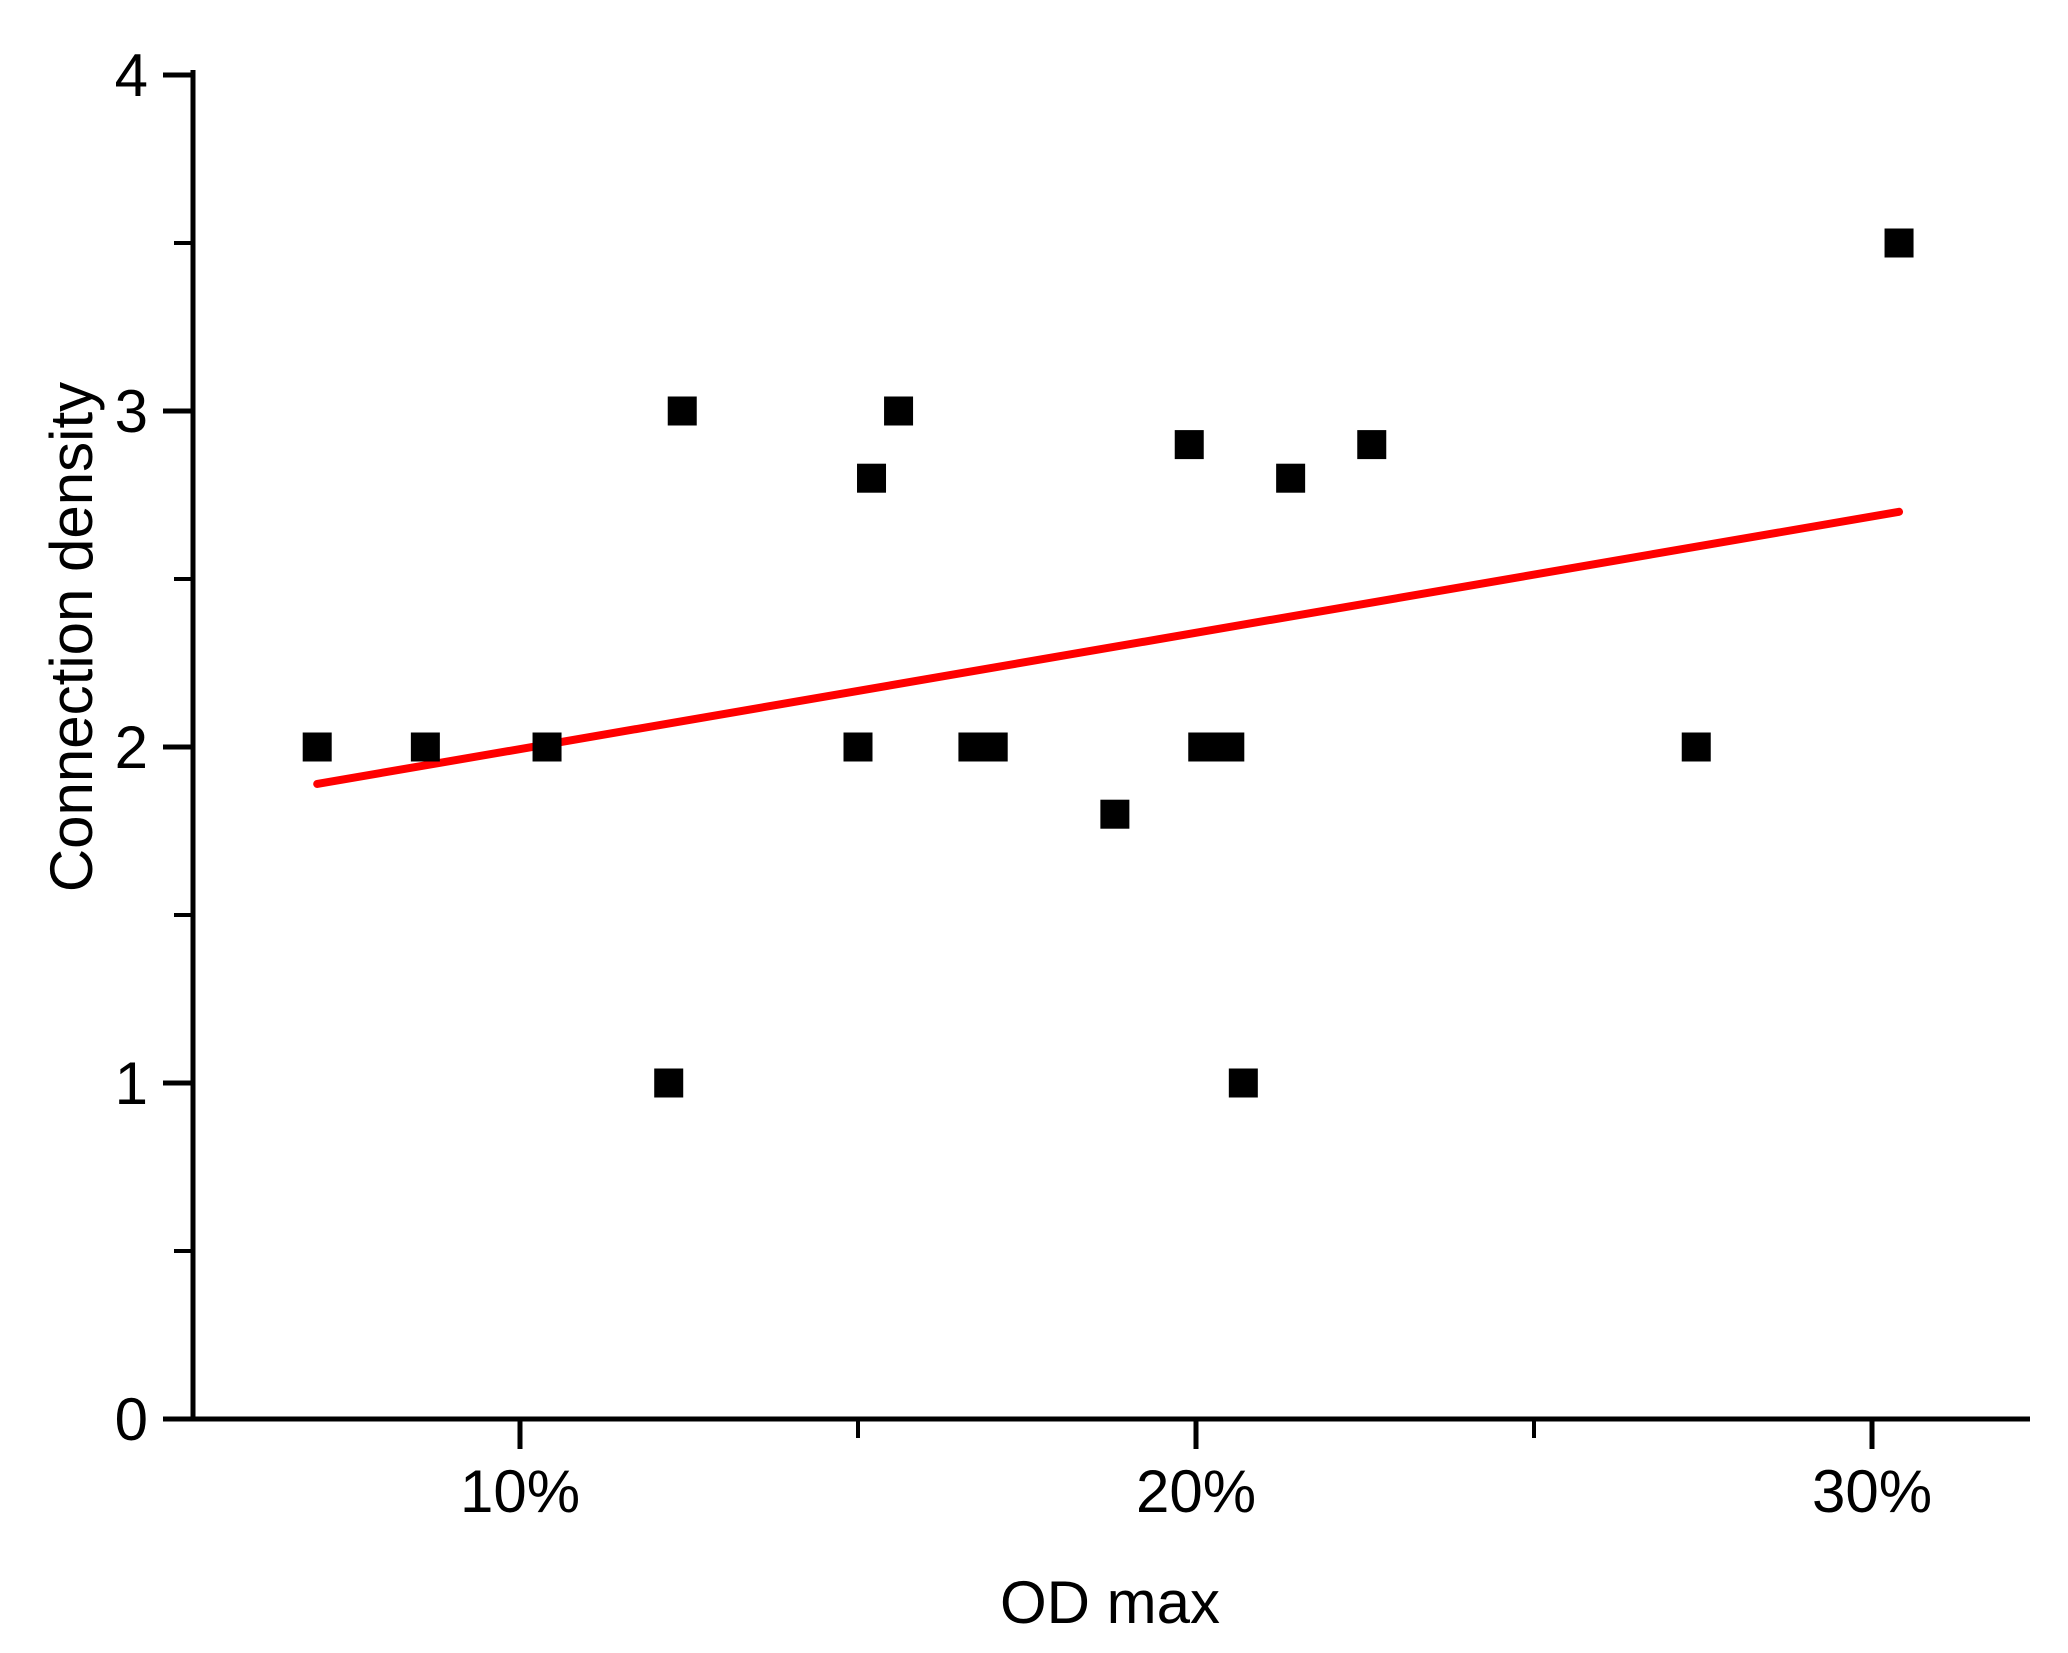 This screenshot has width=2068, height=1653. What do you see at coordinates (131, 1419) in the screenshot?
I see `y-tick-label: 0` at bounding box center [131, 1419].